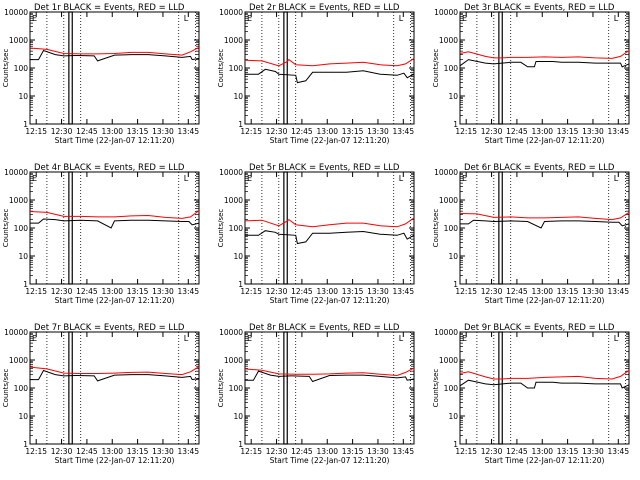 The width and height of the screenshot is (640, 480). What do you see at coordinates (324, 8) in the screenshot?
I see `panel-title: Det 2r BLACK = Events, RED = LLD` at bounding box center [324, 8].